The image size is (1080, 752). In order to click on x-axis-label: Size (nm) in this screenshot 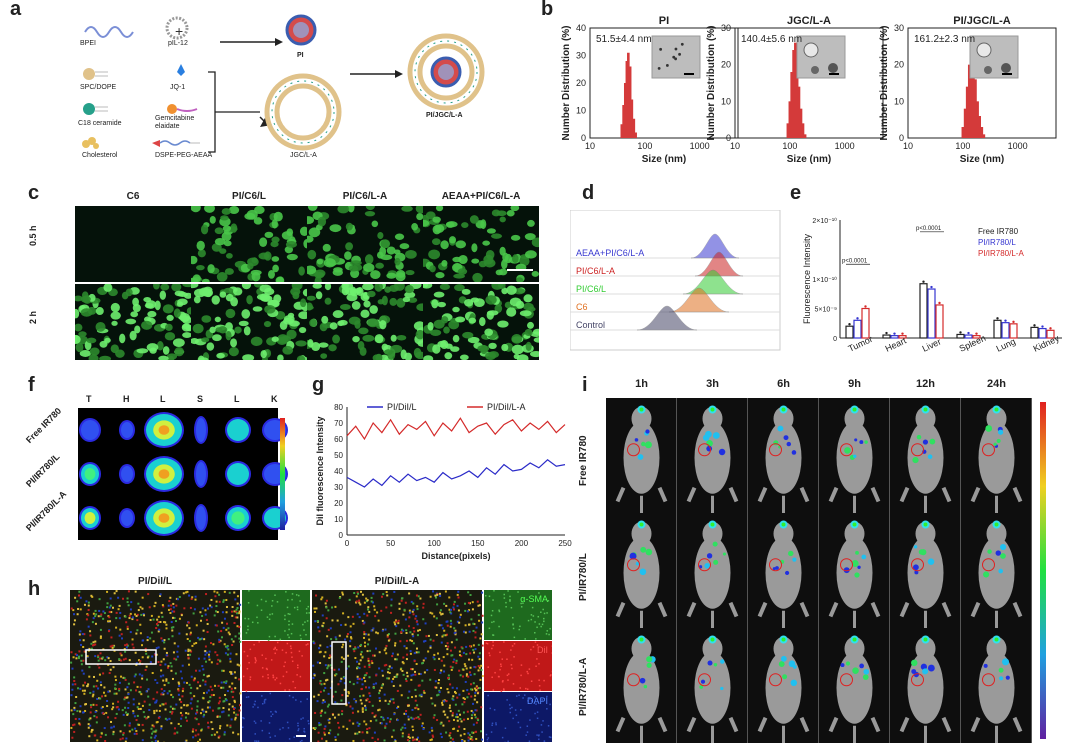, I will do `click(982, 159)`.